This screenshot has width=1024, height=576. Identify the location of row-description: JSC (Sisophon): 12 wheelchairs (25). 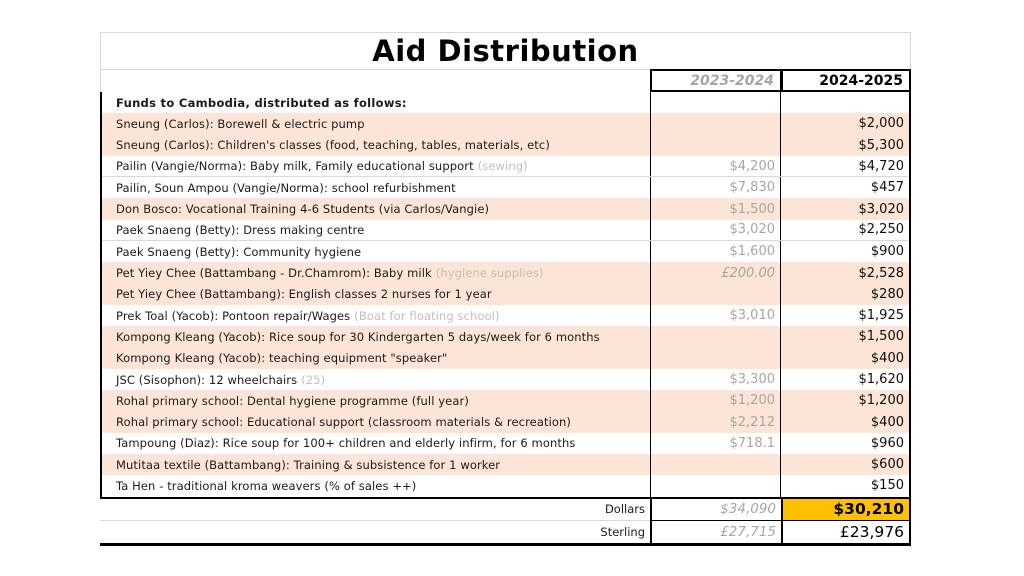
(221, 379).